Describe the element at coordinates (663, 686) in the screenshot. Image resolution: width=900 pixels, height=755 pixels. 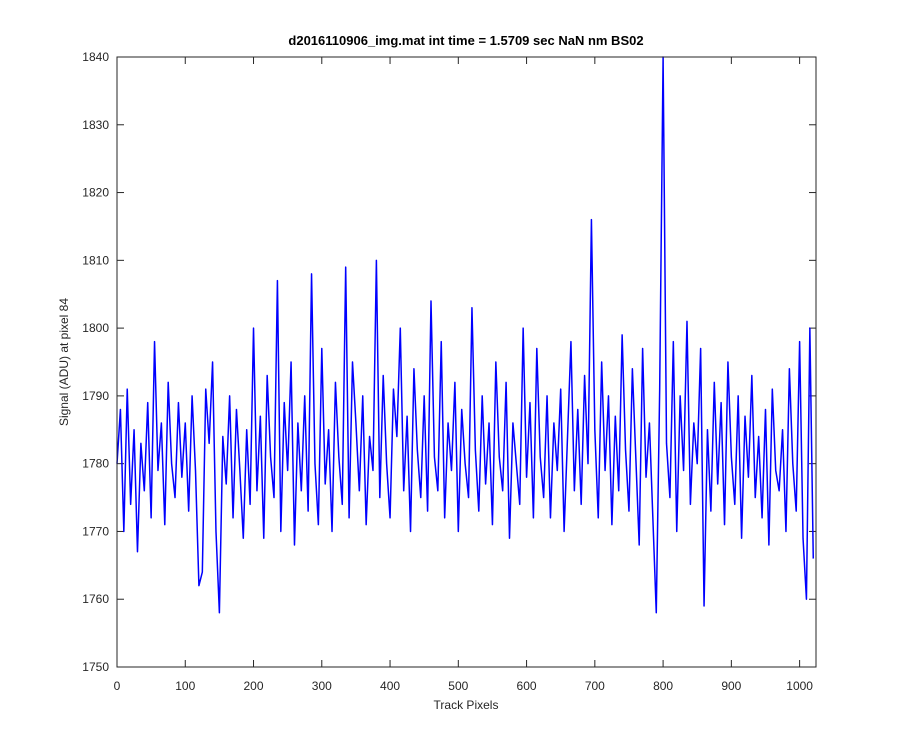
I see `x-tick-label: 800` at that location.